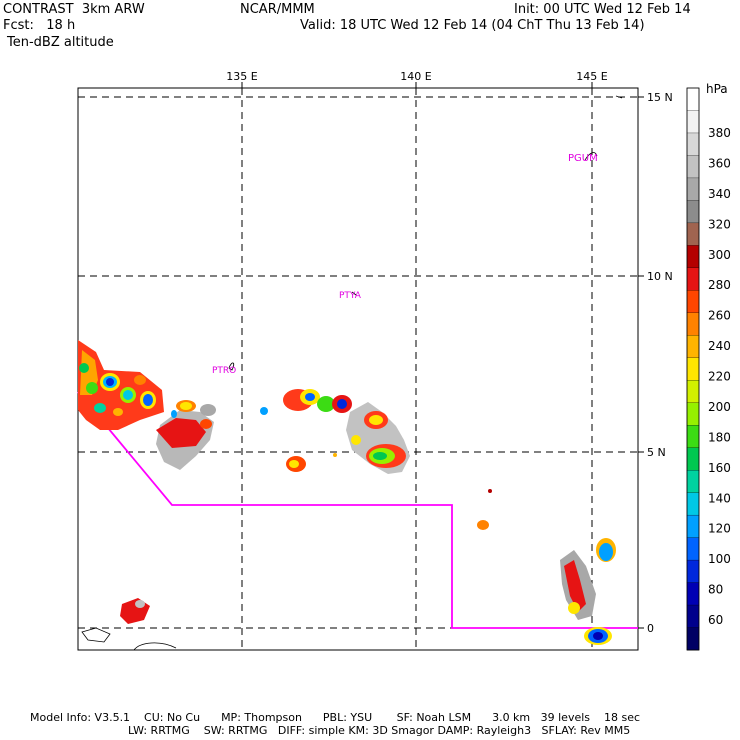 The image size is (740, 740). I want to click on station-label-pgum: PGUM, so click(583, 158).